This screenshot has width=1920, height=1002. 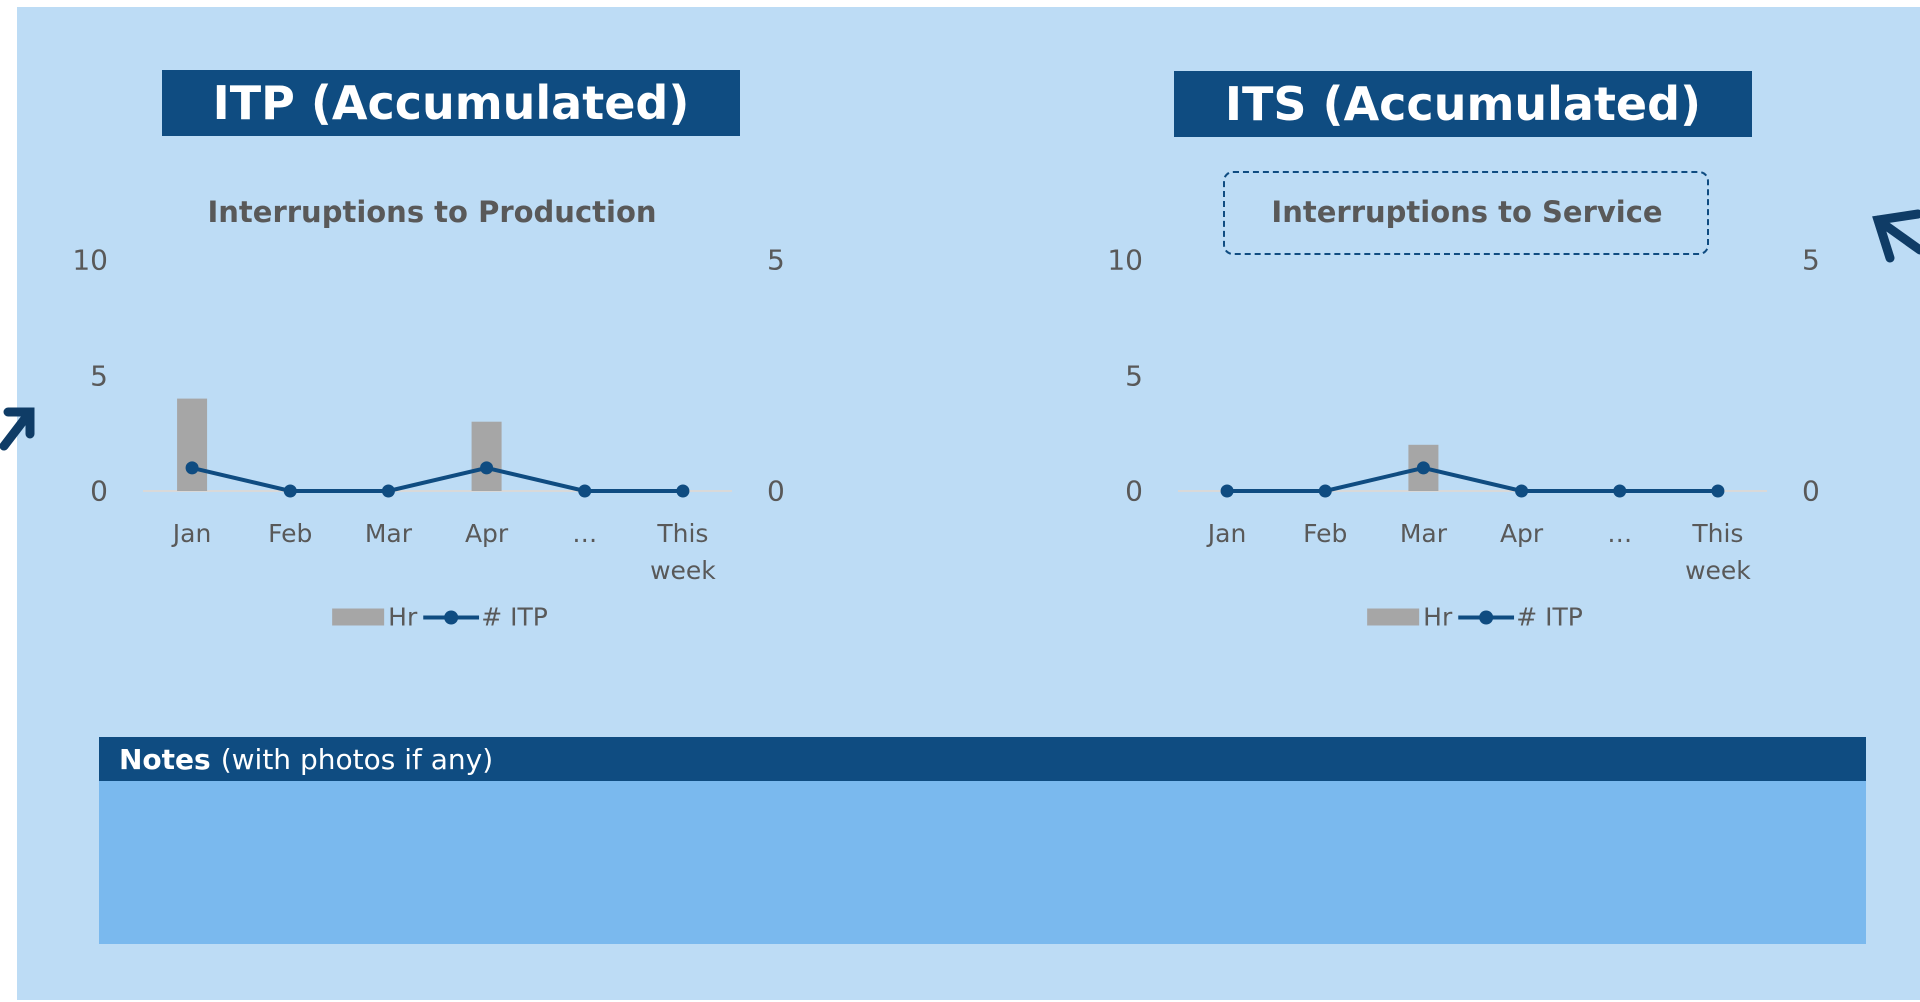 I want to click on chart-title: Interruptions to Service, so click(x=1467, y=212).